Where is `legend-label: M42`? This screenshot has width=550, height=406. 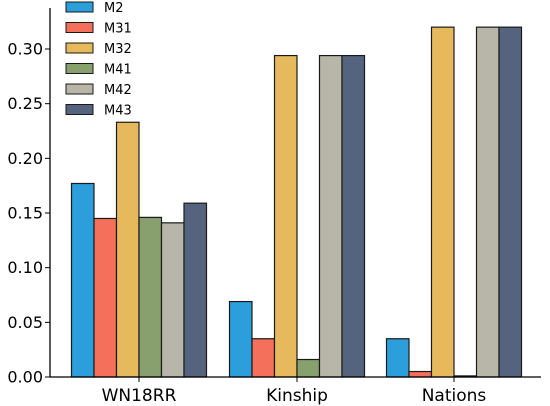 legend-label: M42 is located at coordinates (118, 90).